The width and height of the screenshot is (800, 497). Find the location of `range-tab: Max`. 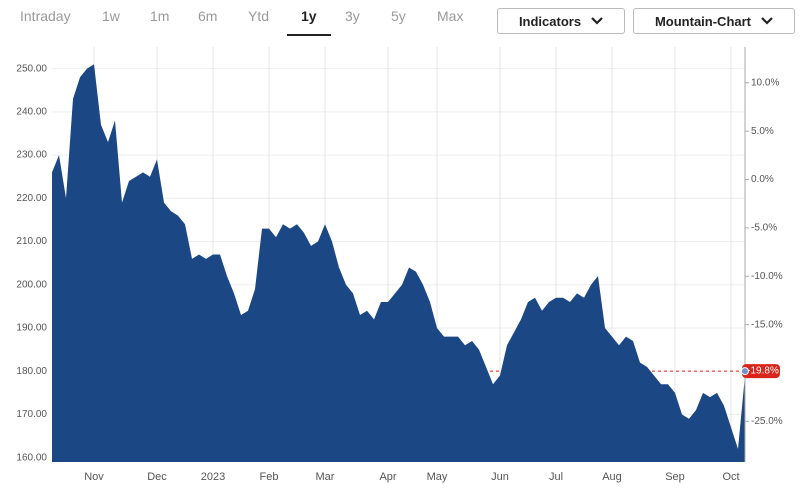

range-tab: Max is located at coordinates (450, 16).